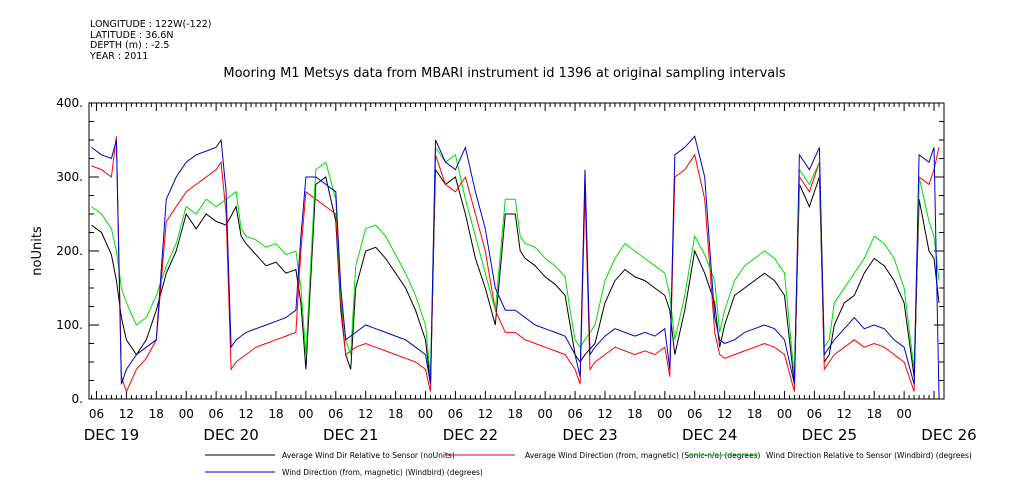 Image resolution: width=1009 pixels, height=504 pixels. I want to click on x-day-label: DEC 23, so click(589, 435).